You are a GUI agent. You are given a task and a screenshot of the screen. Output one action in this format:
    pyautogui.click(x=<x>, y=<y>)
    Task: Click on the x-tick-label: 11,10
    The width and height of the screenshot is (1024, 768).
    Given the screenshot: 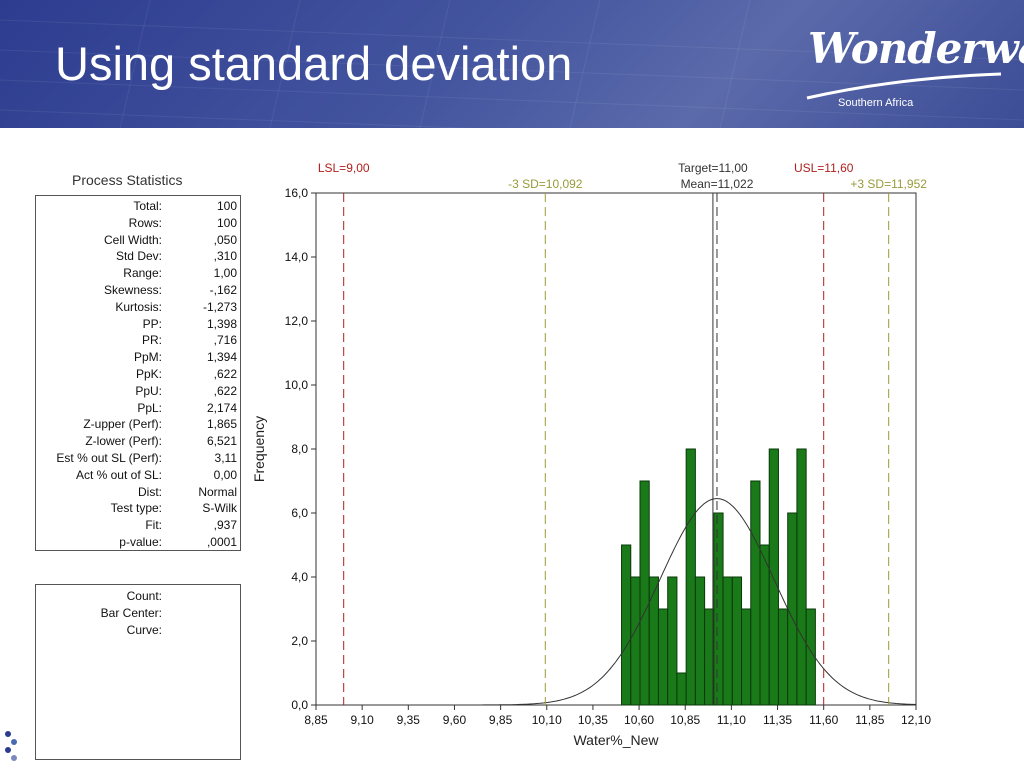 What is the action you would take?
    pyautogui.click(x=731, y=720)
    